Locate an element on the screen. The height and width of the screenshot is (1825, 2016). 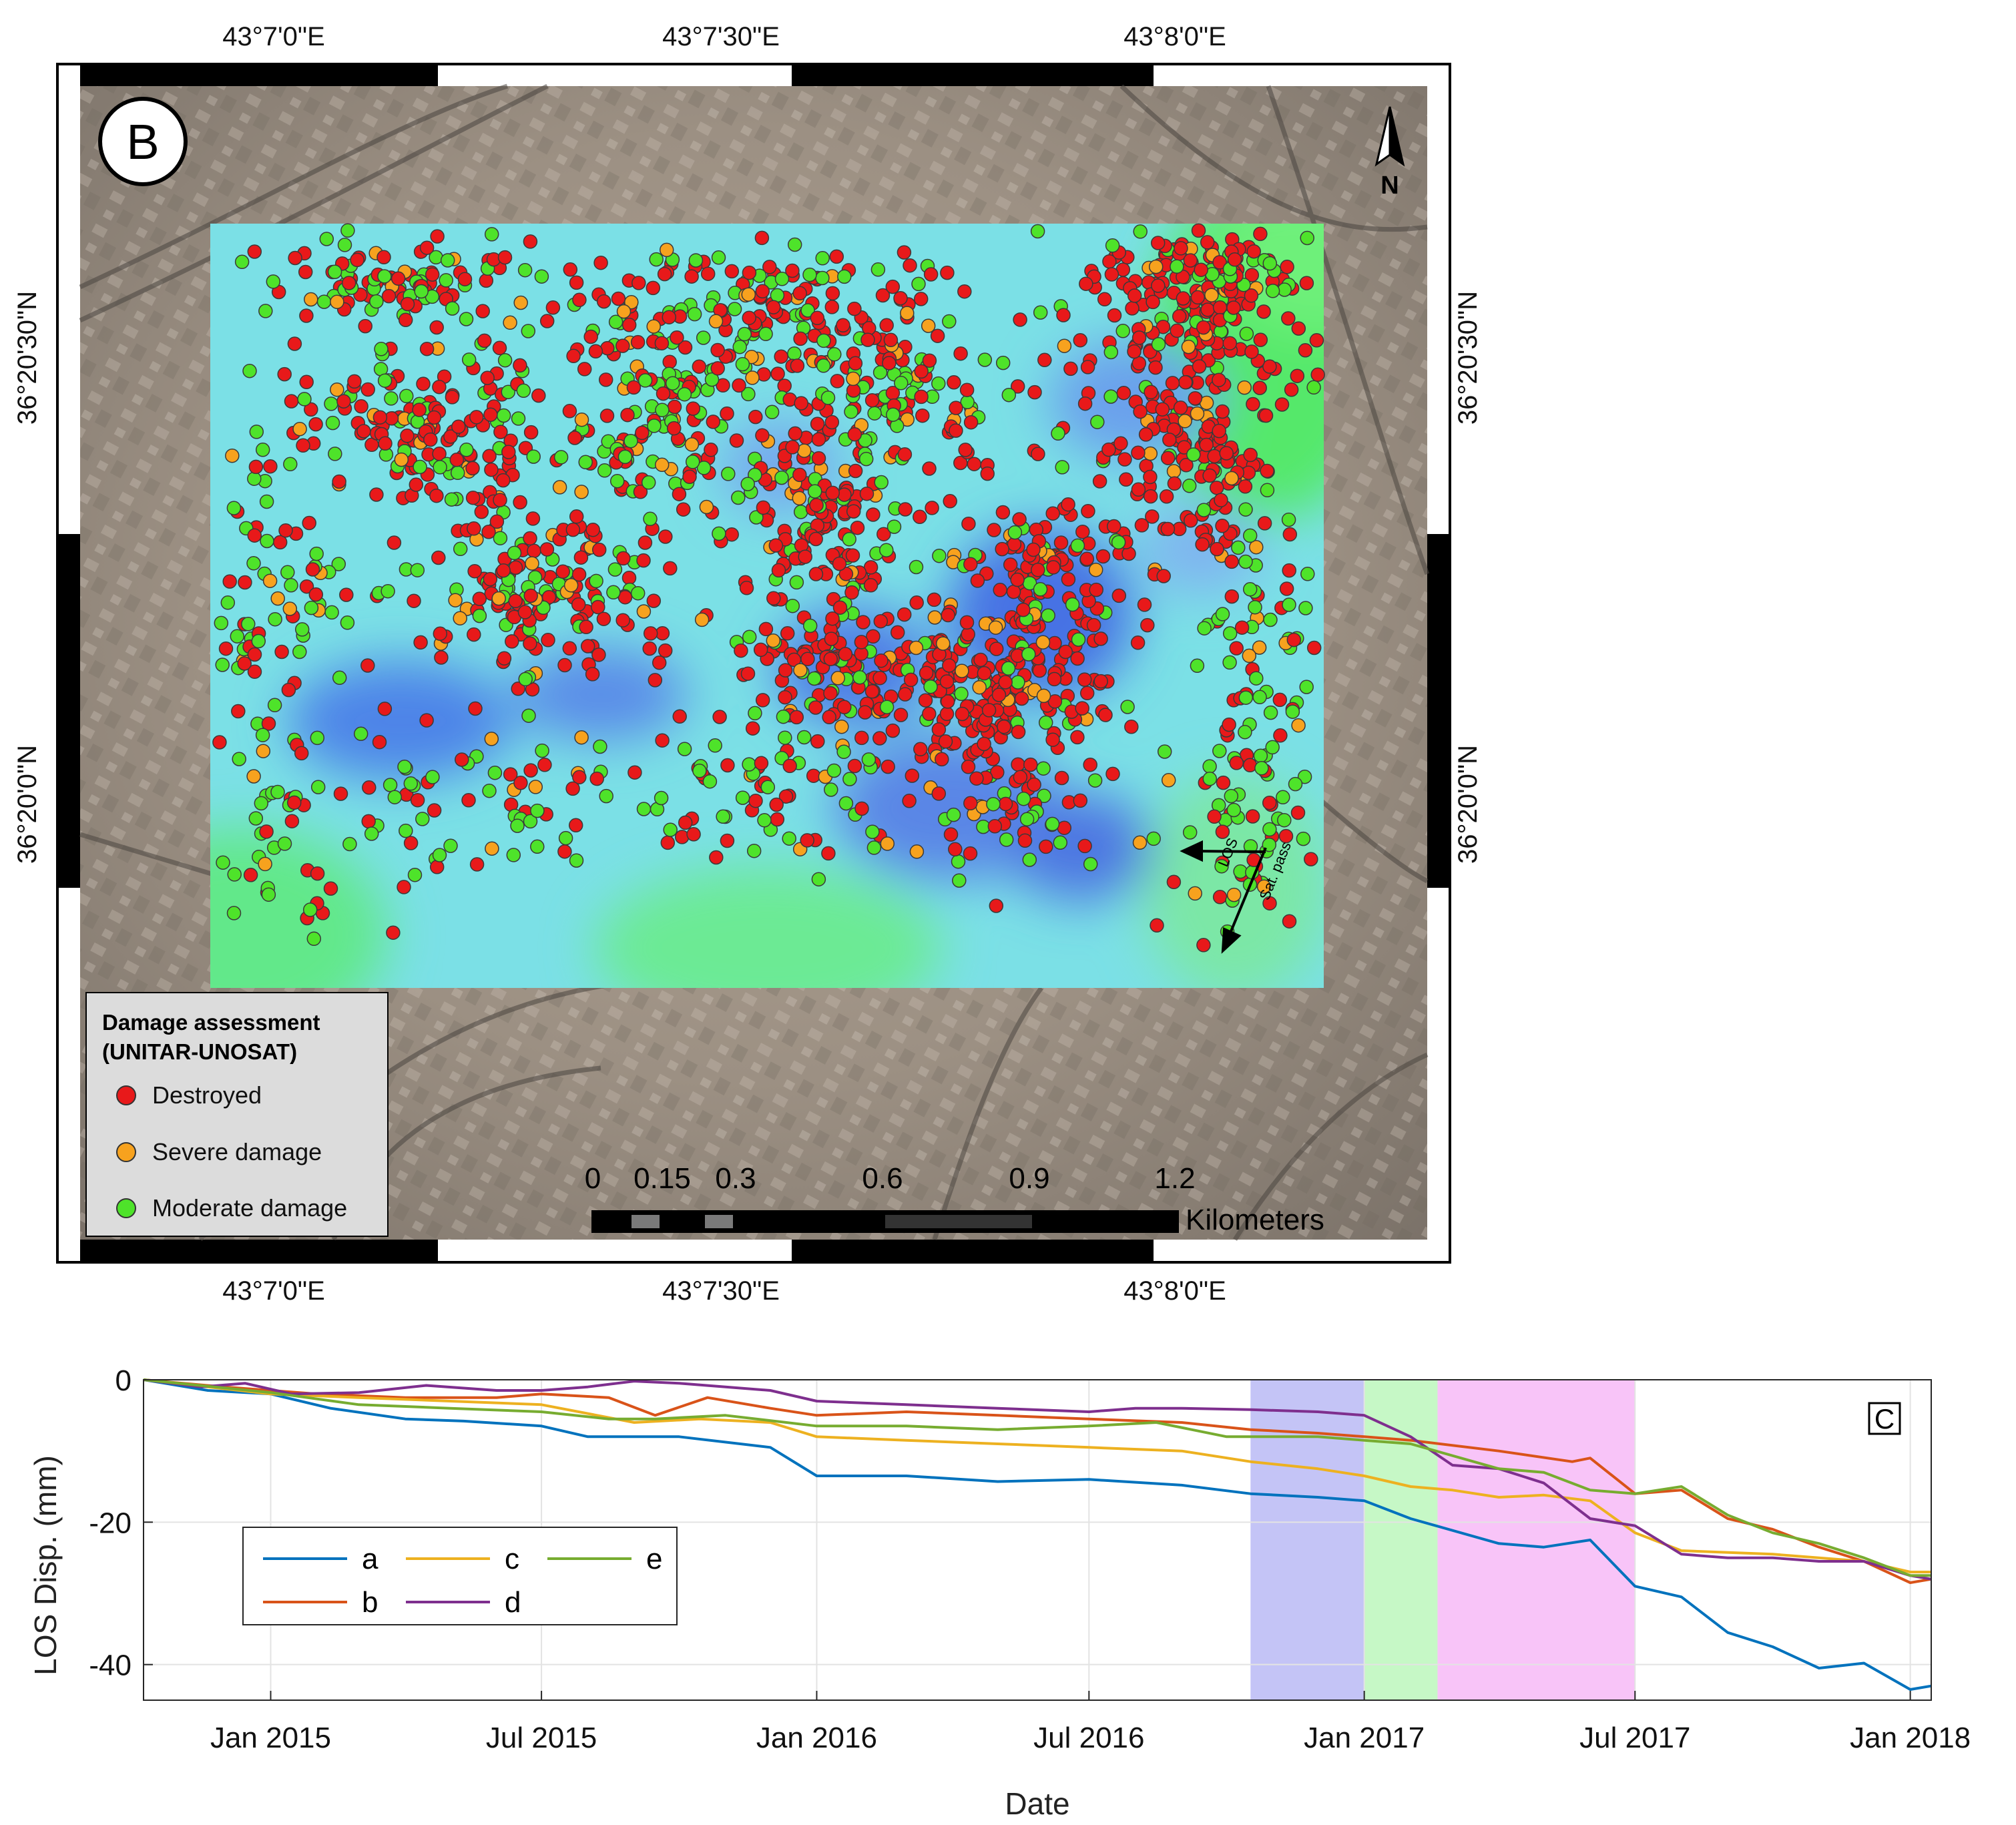
x-tick-label: Jan 2018 is located at coordinates (1911, 1738).